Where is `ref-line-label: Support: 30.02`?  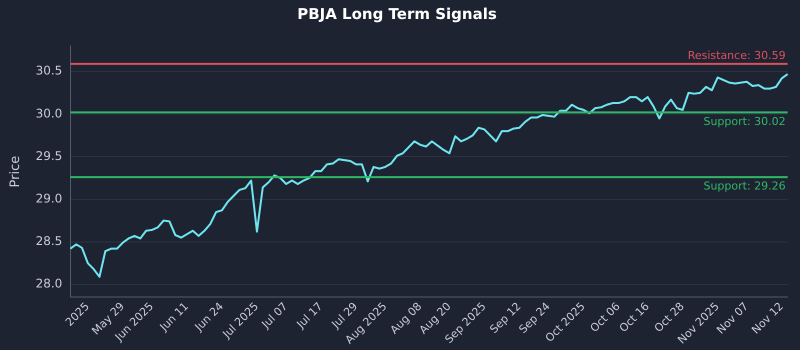 ref-line-label: Support: 30.02 is located at coordinates (744, 121).